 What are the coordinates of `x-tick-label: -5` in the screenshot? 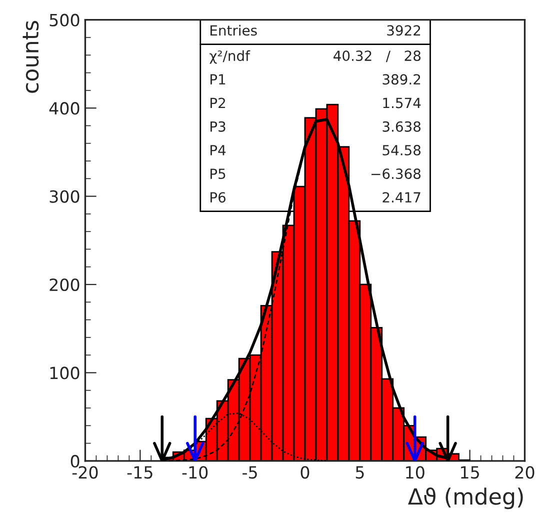 It's located at (249, 472).